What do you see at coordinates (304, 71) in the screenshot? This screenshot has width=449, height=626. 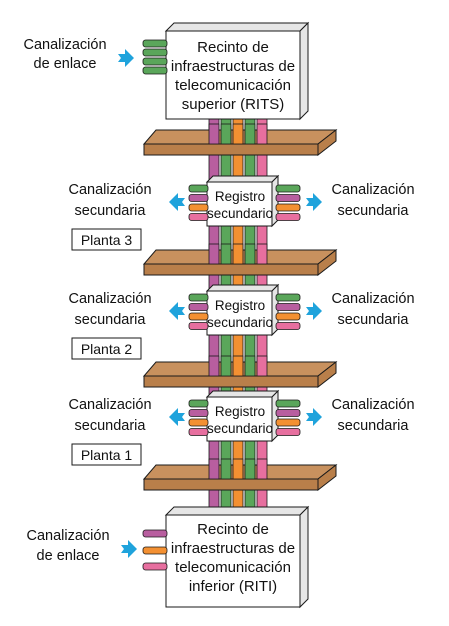 I see `rits-box-side` at bounding box center [304, 71].